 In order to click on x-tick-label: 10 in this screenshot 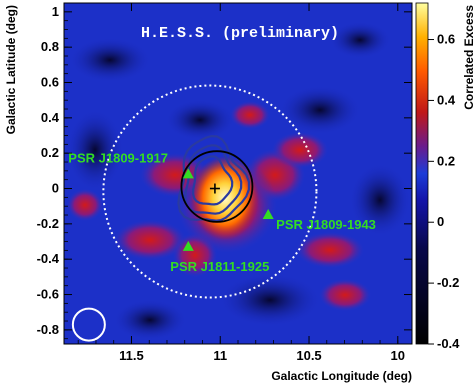, I will do `click(398, 355)`.